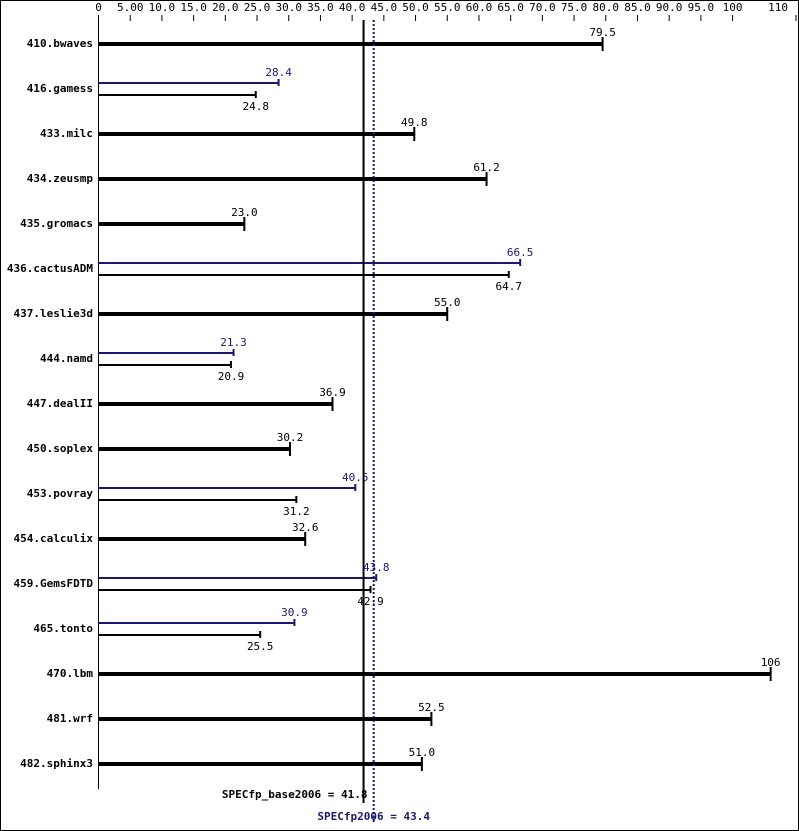 This screenshot has width=799, height=831. I want to click on x-tick-label: 100, so click(733, 7).